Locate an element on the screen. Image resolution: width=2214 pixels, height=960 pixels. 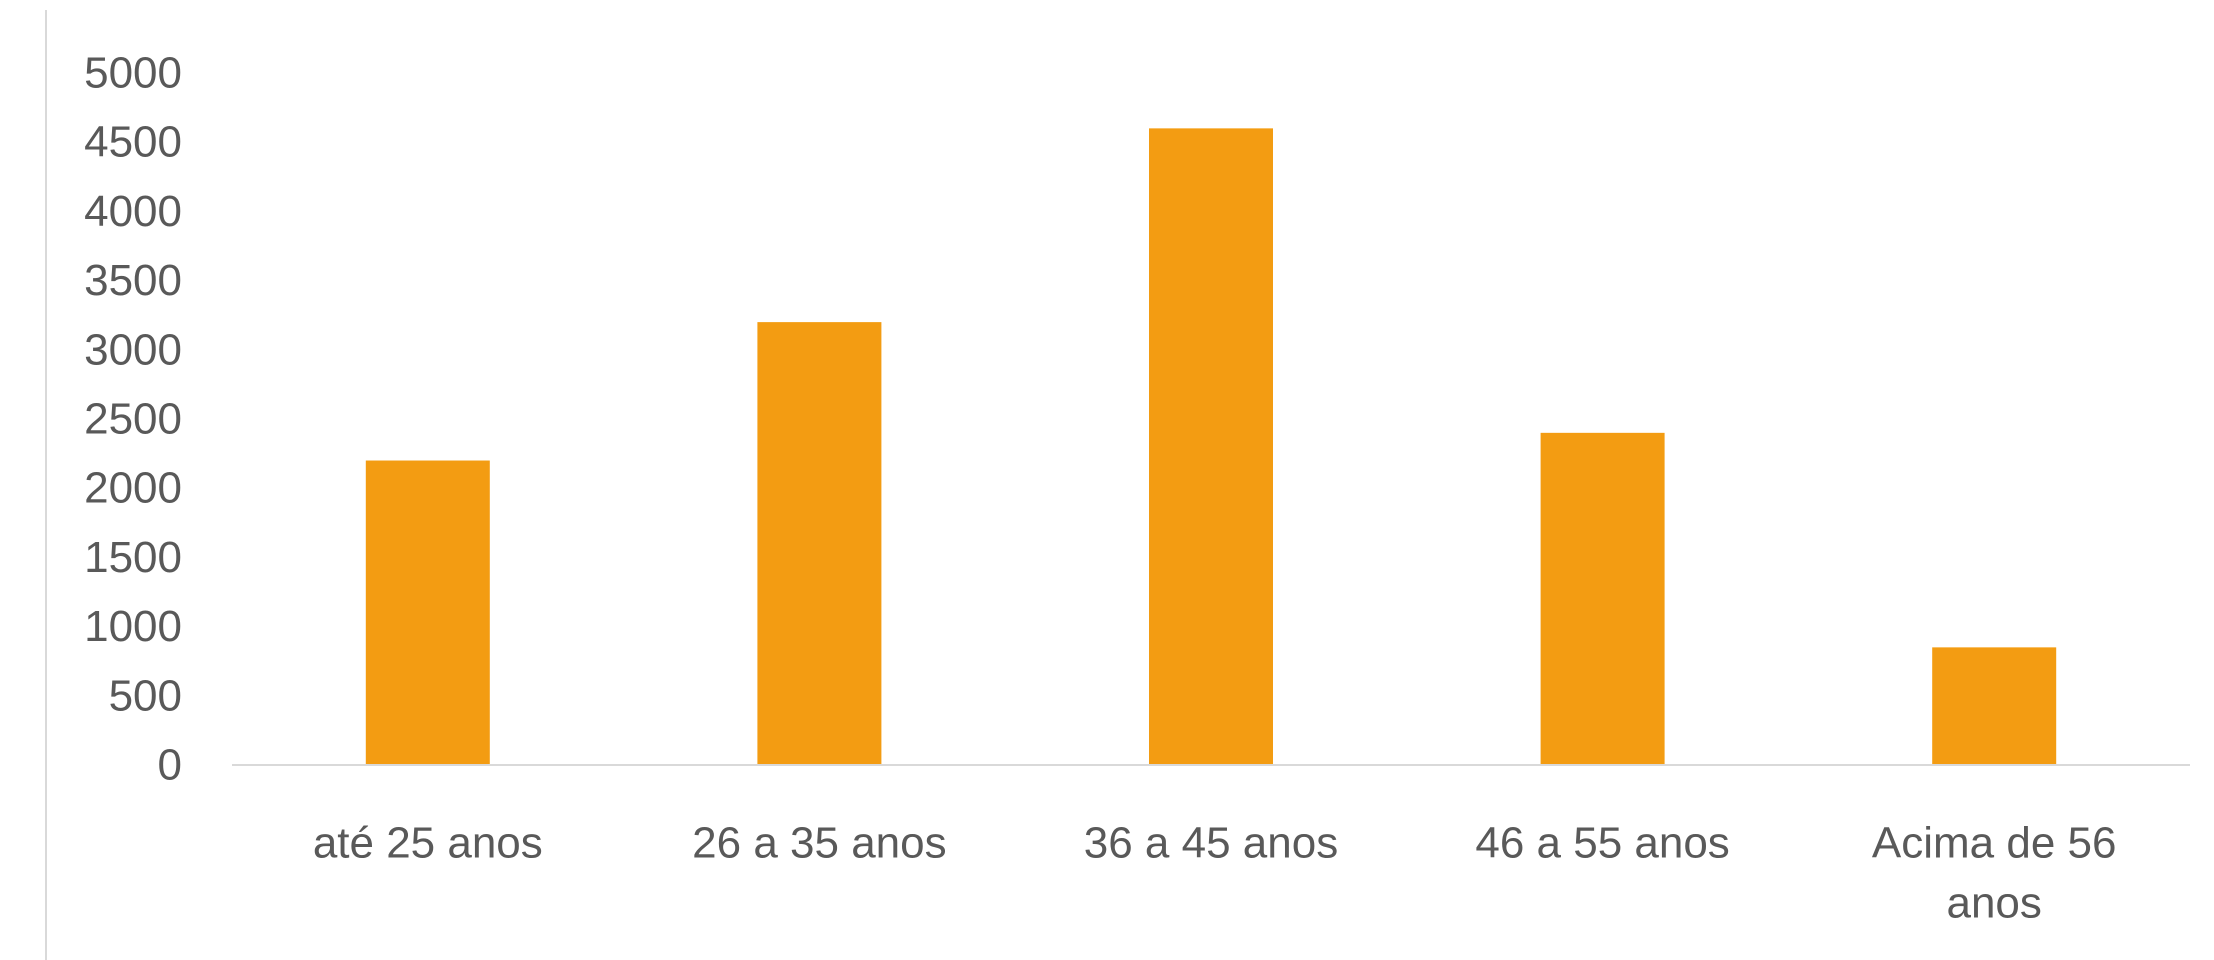
y-axis: 0 500 1000 1500 2000 2500 3000 3500 4000 4500 5000 is located at coordinates (133, 419).